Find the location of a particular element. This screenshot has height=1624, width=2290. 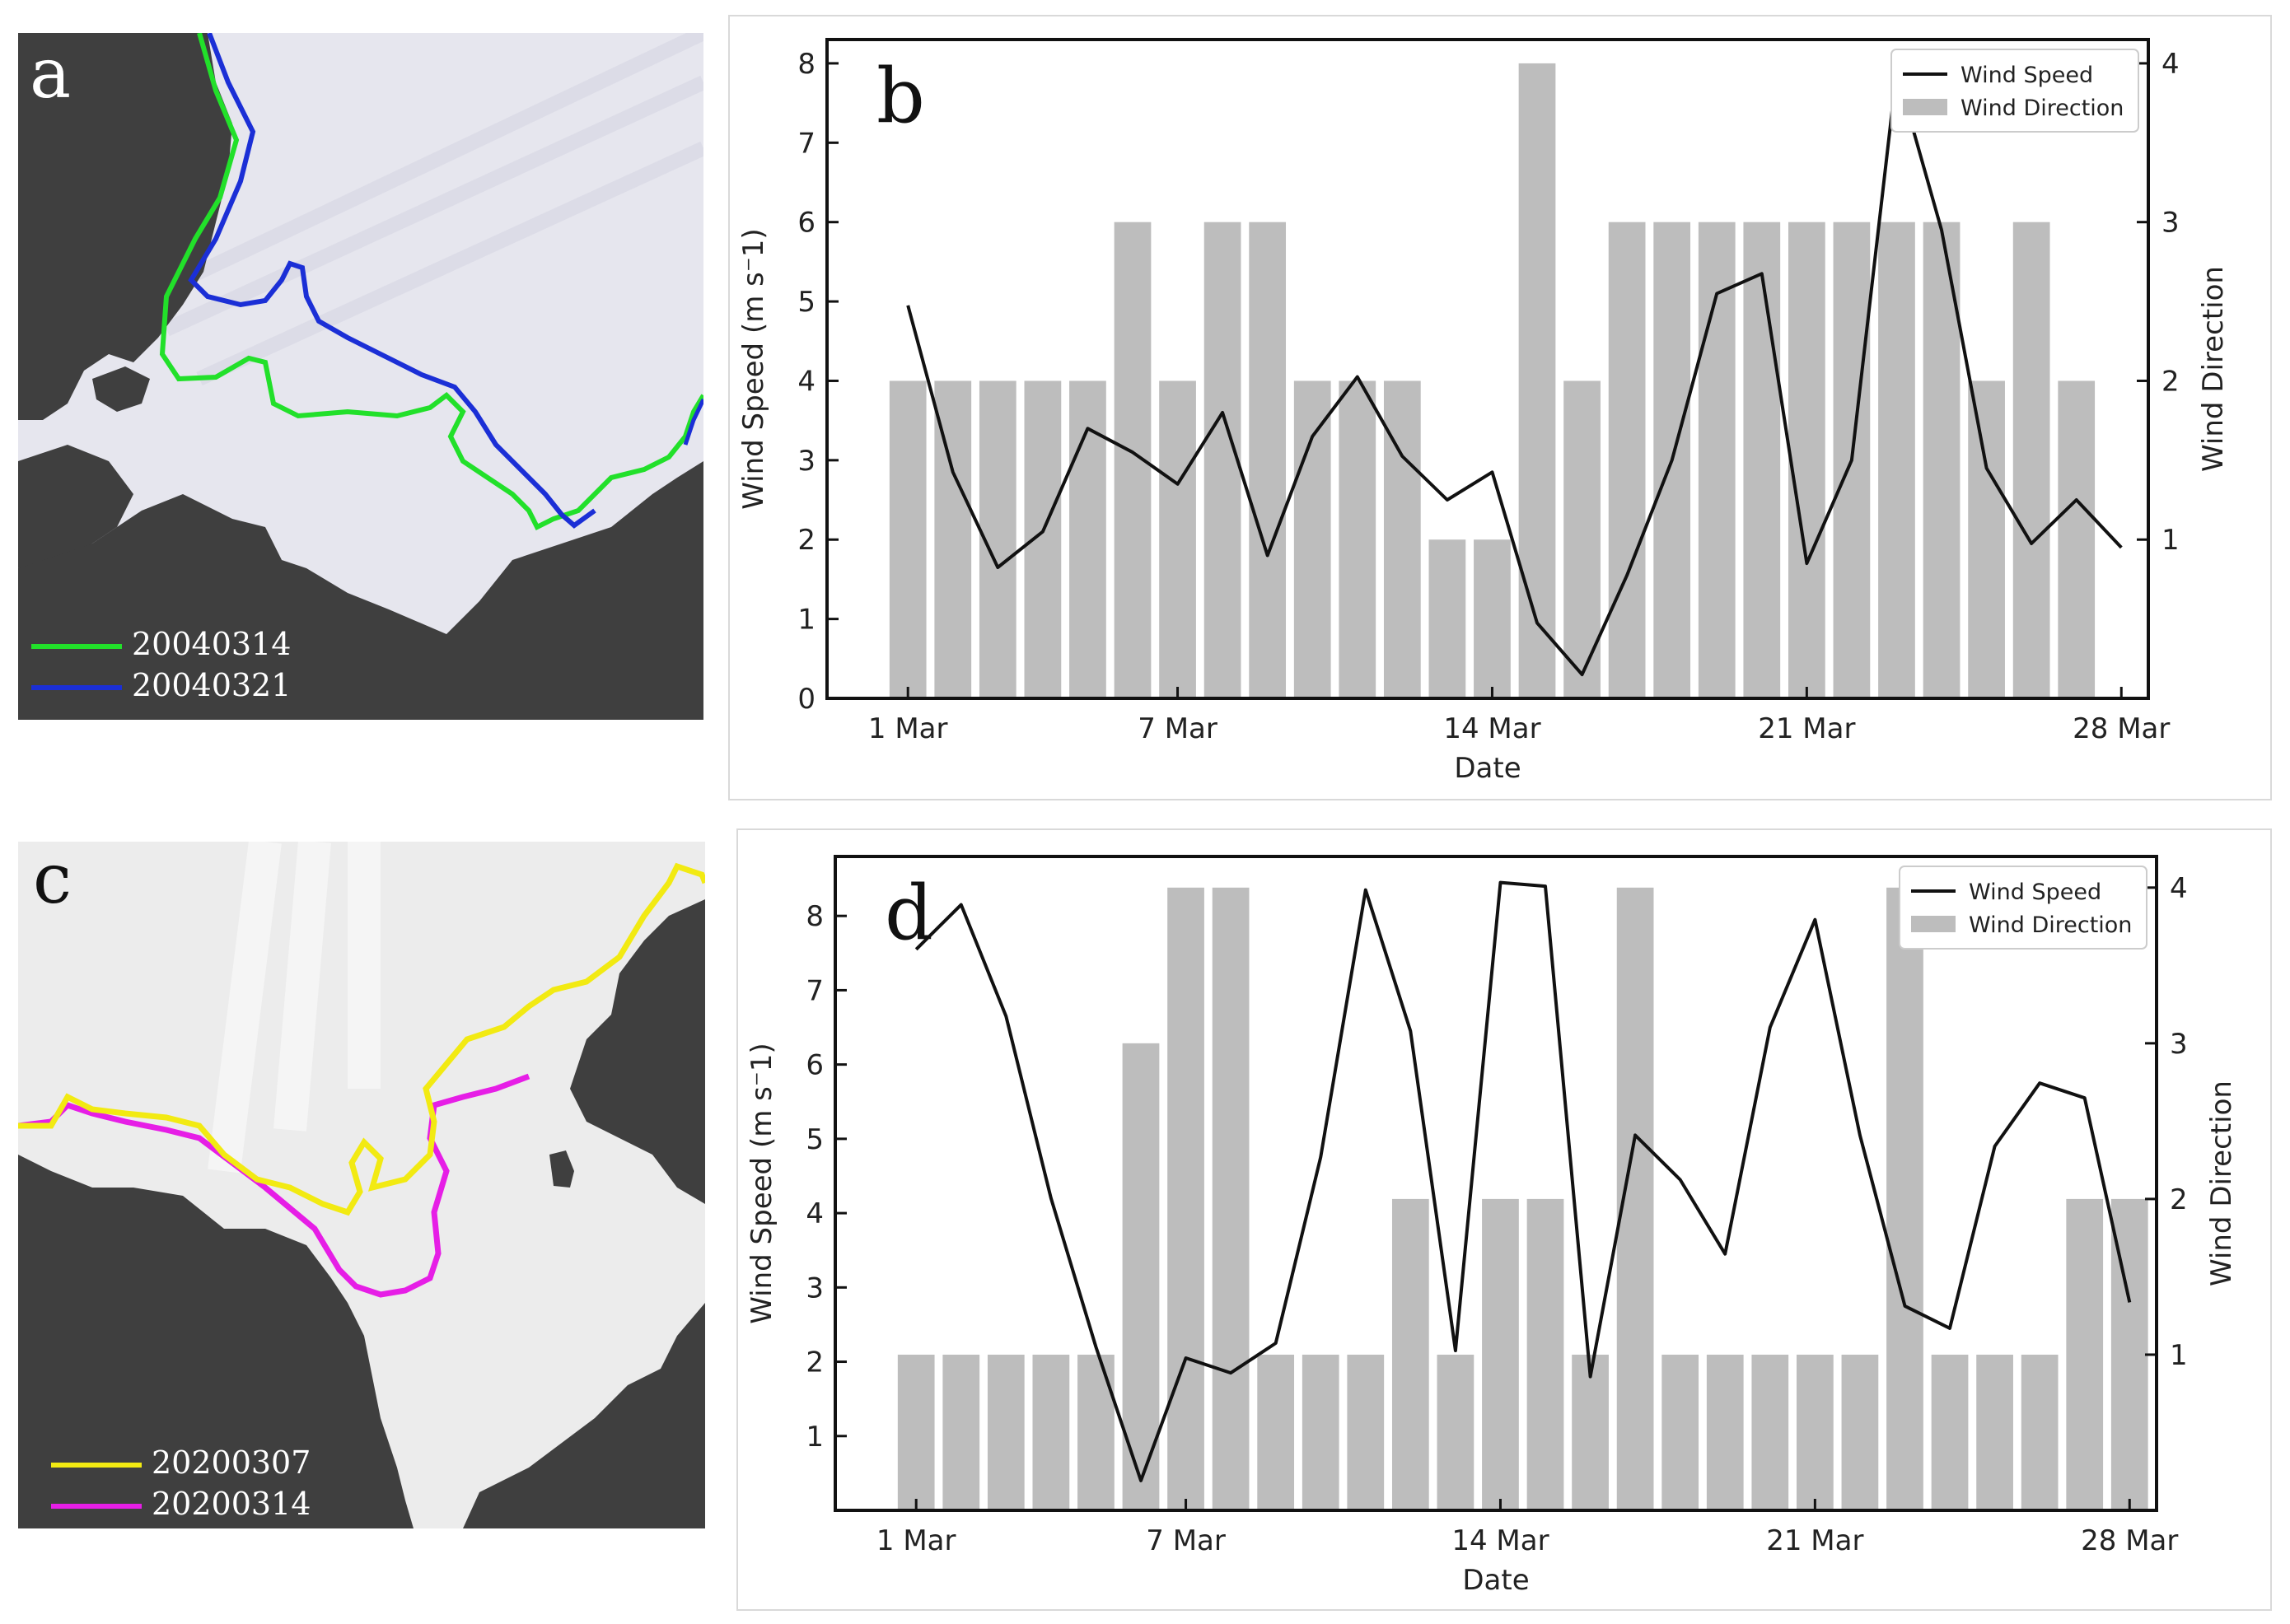

x-tick-label: 1 Mar is located at coordinates (916, 1540).